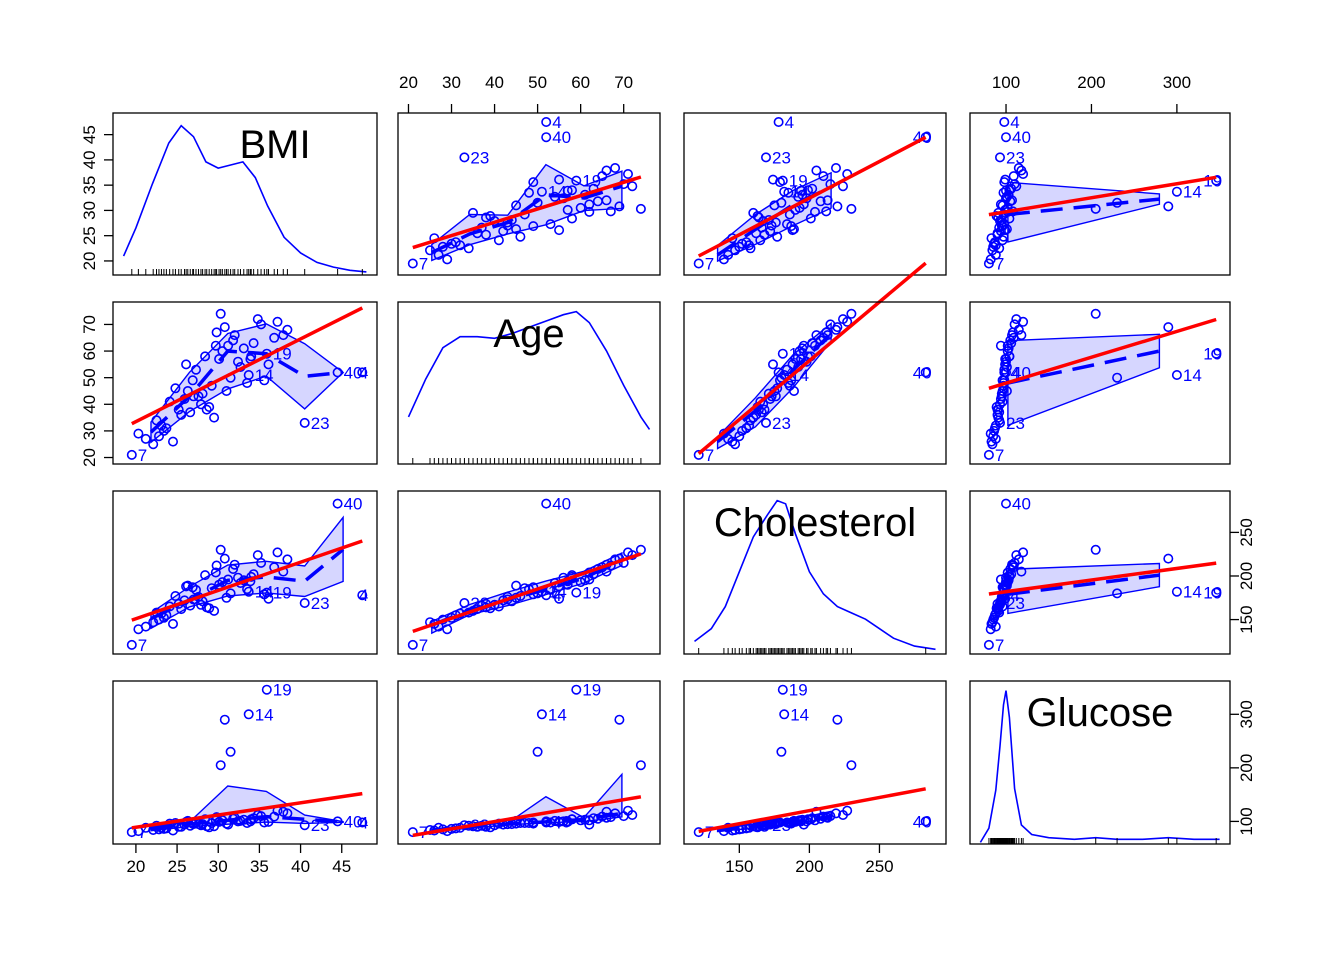 This screenshot has width=1344, height=960. I want to click on panel-bmi-vs-bmi: BMI, so click(245, 194).